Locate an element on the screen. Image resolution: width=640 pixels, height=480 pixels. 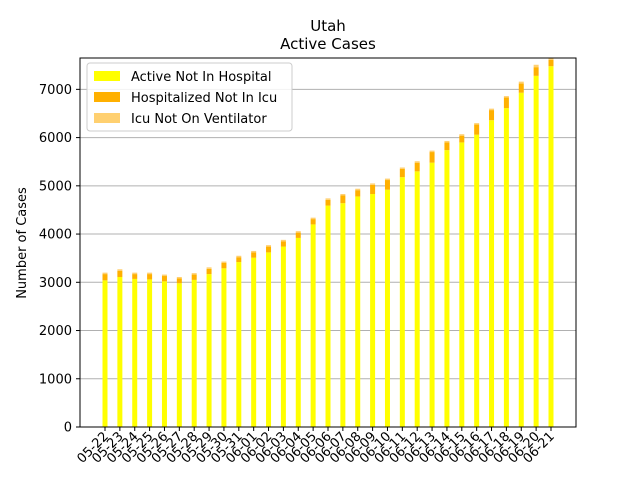
y-tick-label: 3000 is located at coordinates (55, 283).